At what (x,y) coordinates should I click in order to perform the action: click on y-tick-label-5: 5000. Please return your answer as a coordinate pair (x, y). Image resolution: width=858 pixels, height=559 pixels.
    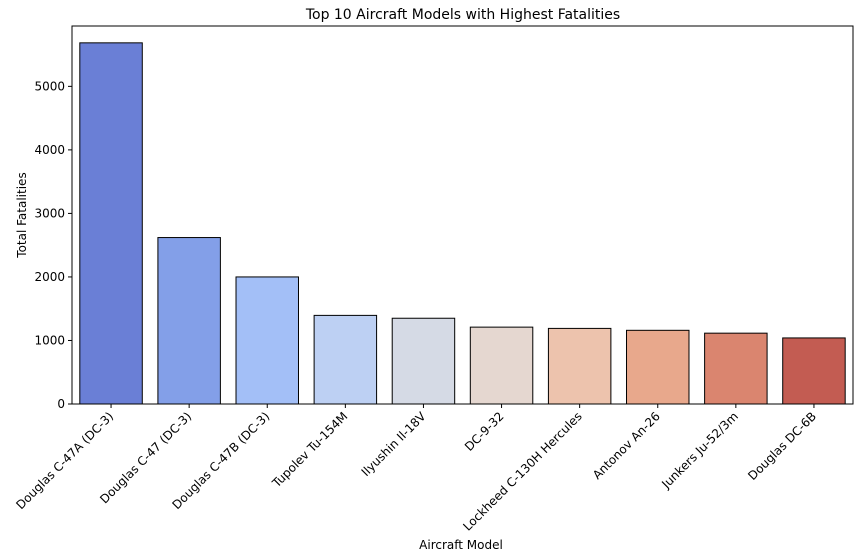
    Looking at the image, I should click on (49, 86).